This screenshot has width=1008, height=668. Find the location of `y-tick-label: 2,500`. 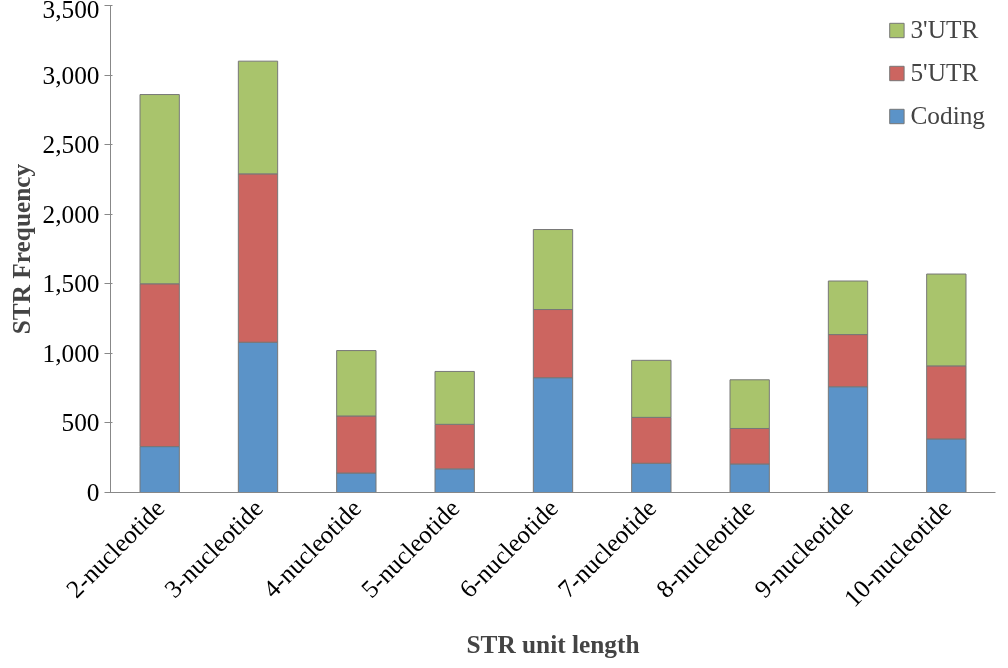

y-tick-label: 2,500 is located at coordinates (71, 144).